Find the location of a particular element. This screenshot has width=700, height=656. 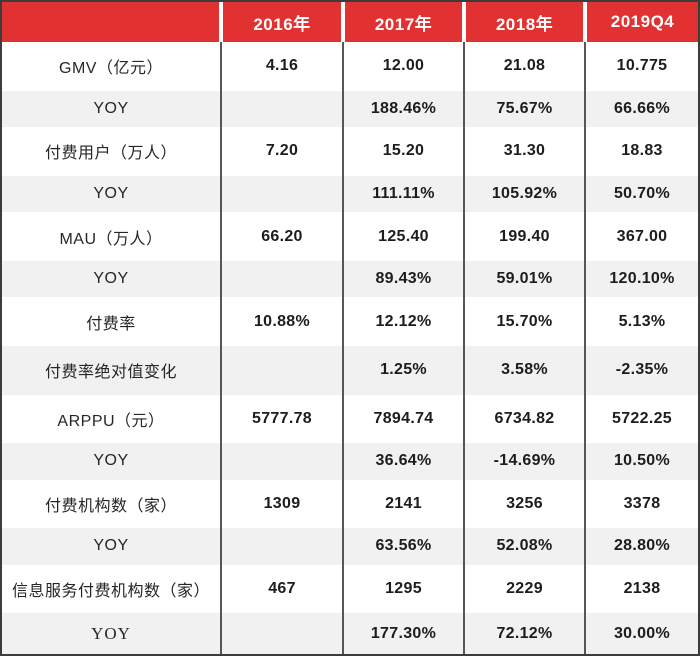

table-row: 付费率绝对值变化 1.25% 3.58% -2.35% is located at coordinates (350, 370).